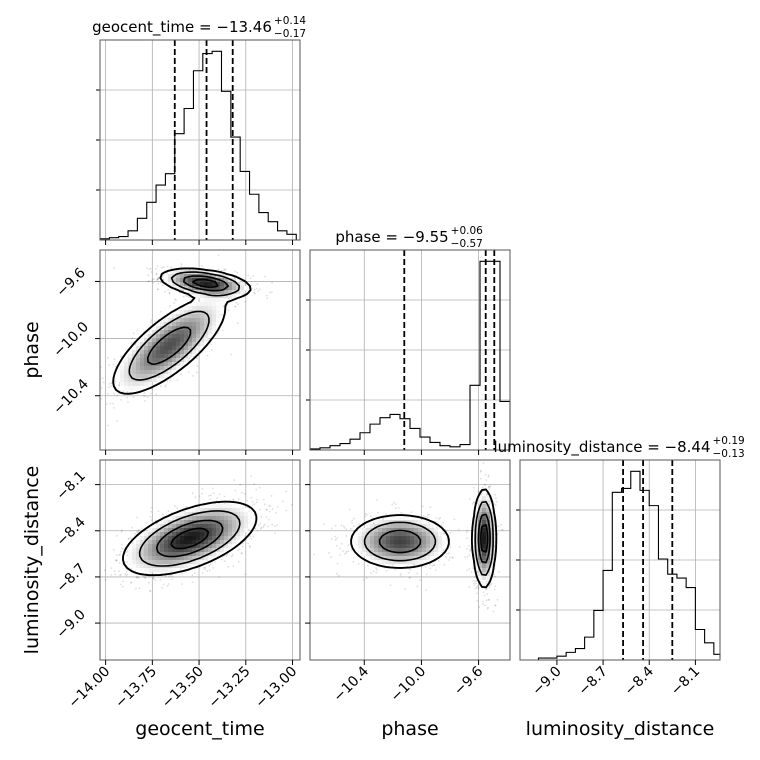 The image size is (760, 760). What do you see at coordinates (200, 560) in the screenshot?
I see `scatter-geocent_time-luminosity_distance` at bounding box center [200, 560].